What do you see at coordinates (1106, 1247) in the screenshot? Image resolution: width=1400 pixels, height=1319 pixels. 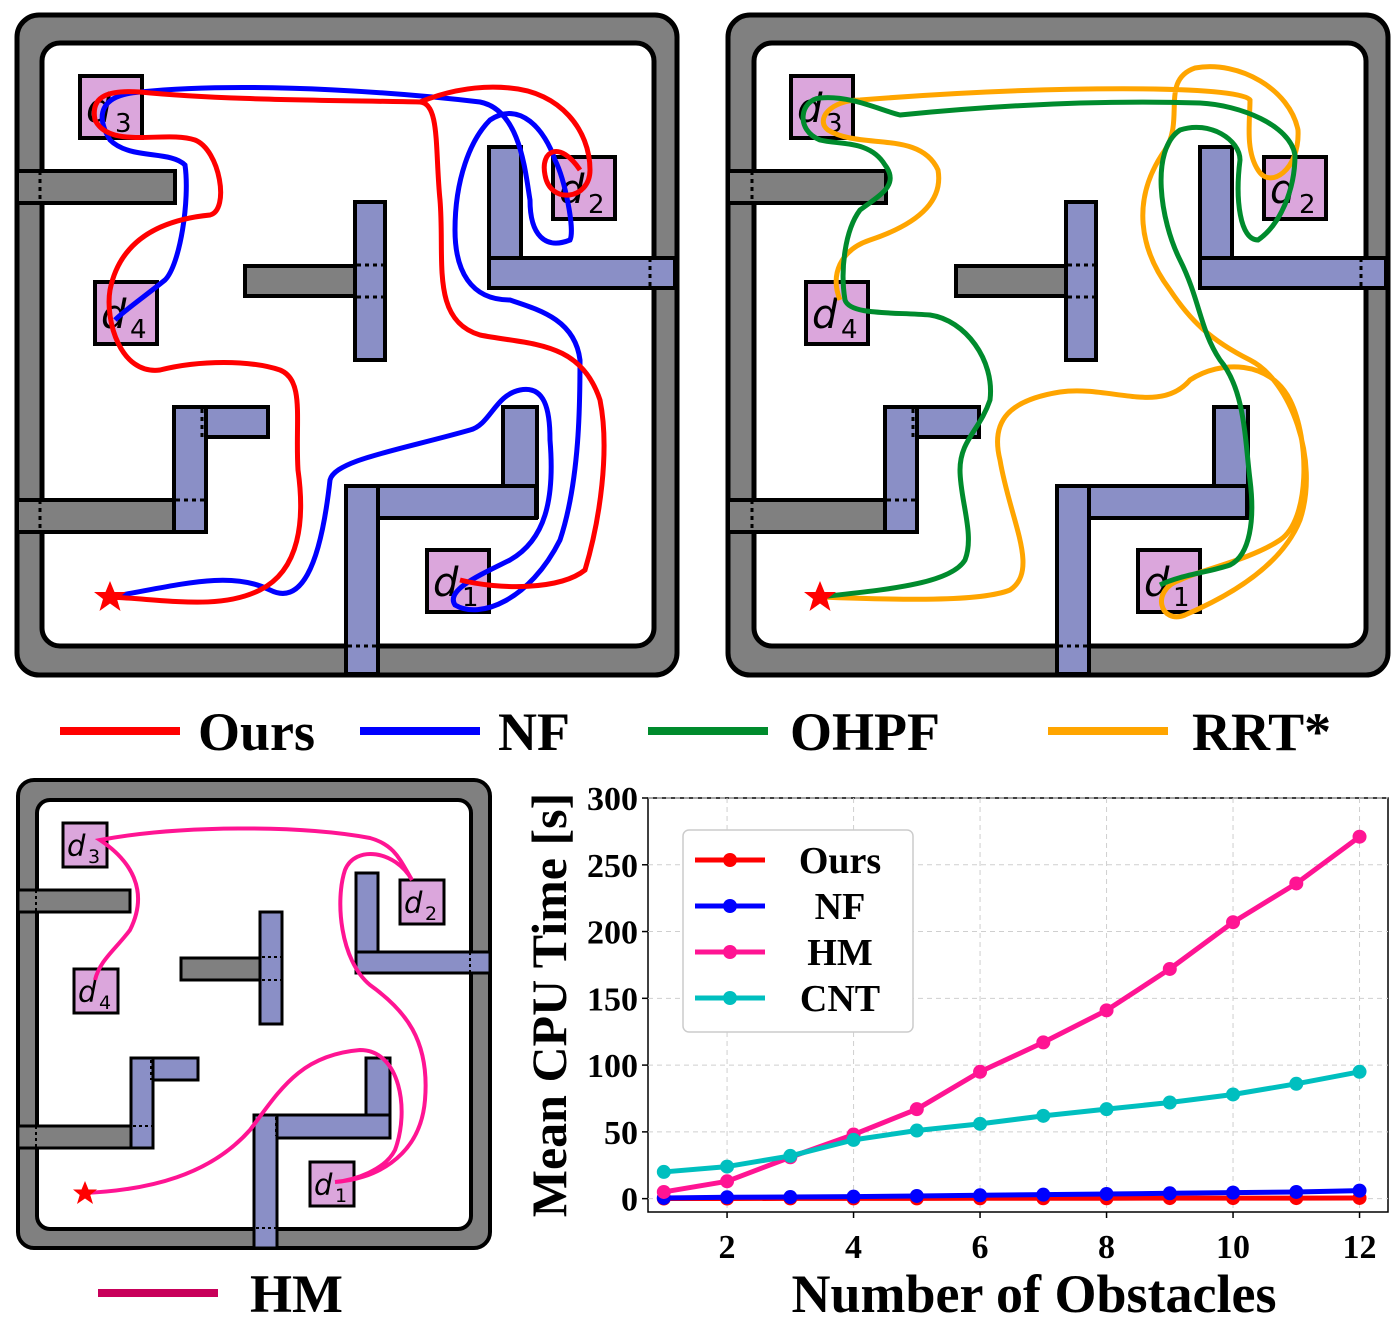 I see `x-tick-label: 8` at bounding box center [1106, 1247].